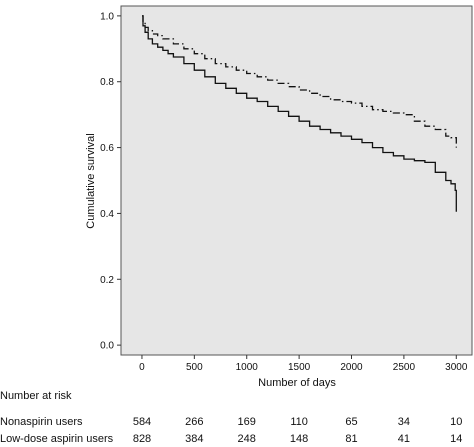 The image size is (474, 447). Describe the element at coordinates (456, 422) in the screenshot. I see `risk-count: 10` at that location.